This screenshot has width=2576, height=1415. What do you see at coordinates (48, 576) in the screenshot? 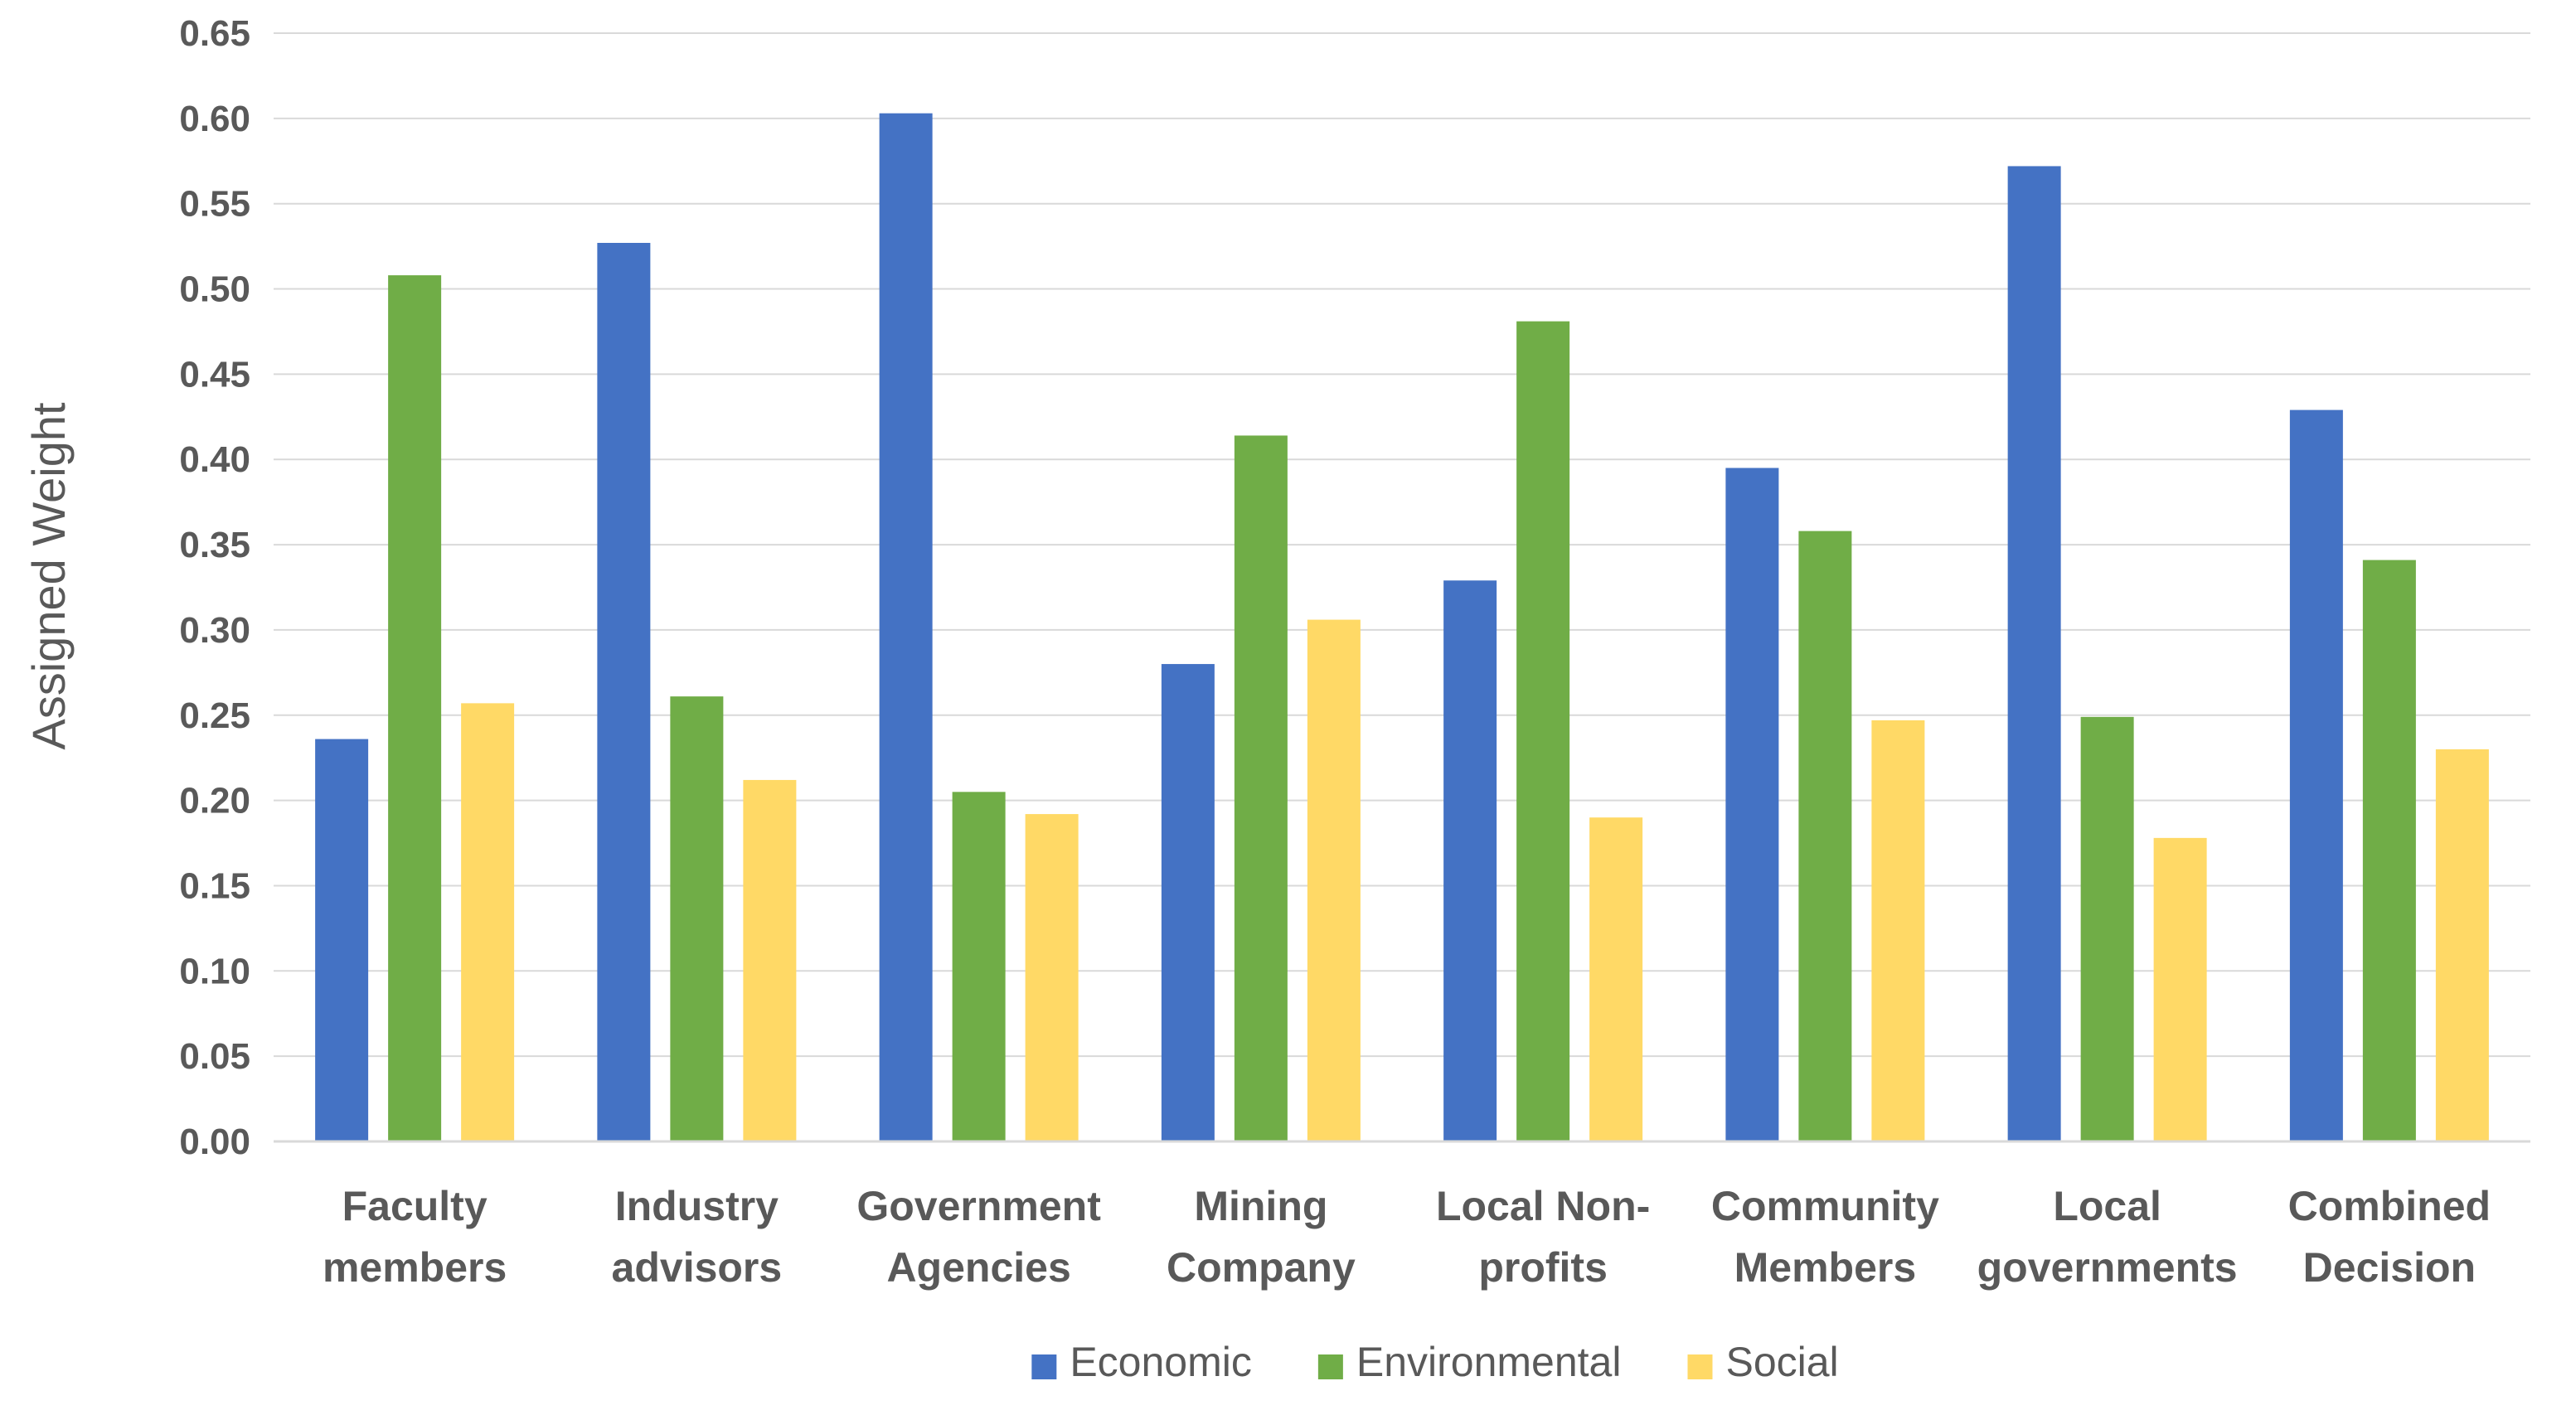
I see `y-axis-title: Assigned Weight` at bounding box center [48, 576].